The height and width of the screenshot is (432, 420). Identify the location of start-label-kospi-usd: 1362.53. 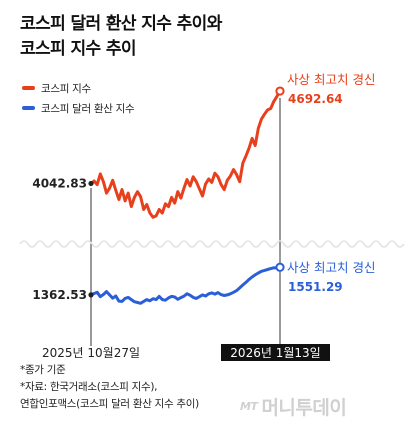
(59, 295).